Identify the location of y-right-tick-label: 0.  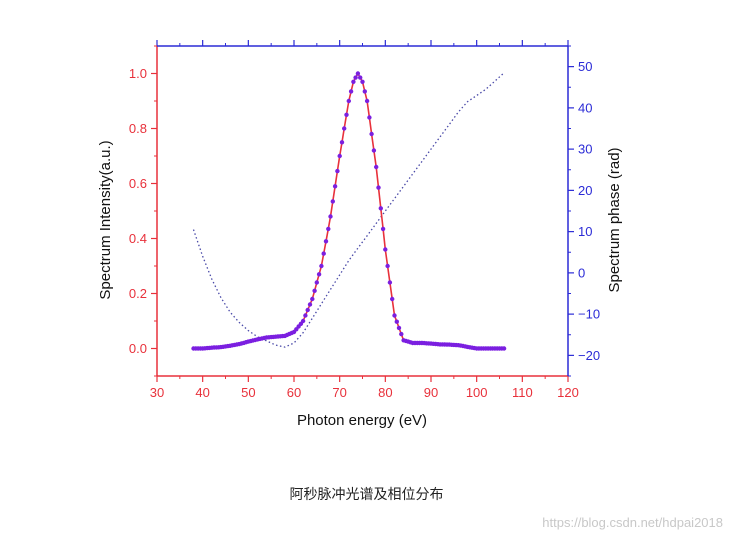
(581, 272).